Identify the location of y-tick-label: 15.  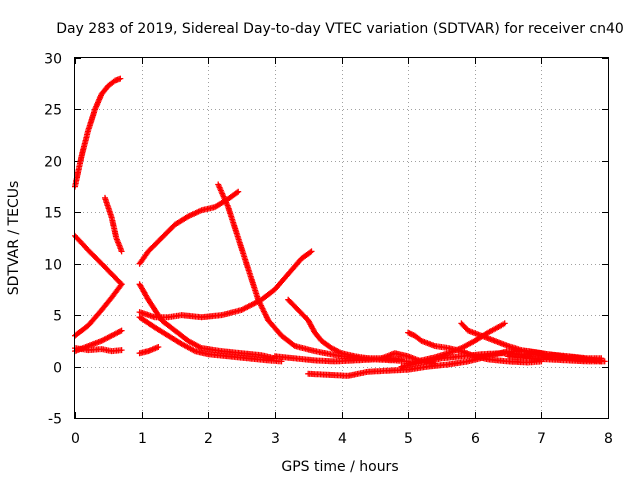
(53, 214).